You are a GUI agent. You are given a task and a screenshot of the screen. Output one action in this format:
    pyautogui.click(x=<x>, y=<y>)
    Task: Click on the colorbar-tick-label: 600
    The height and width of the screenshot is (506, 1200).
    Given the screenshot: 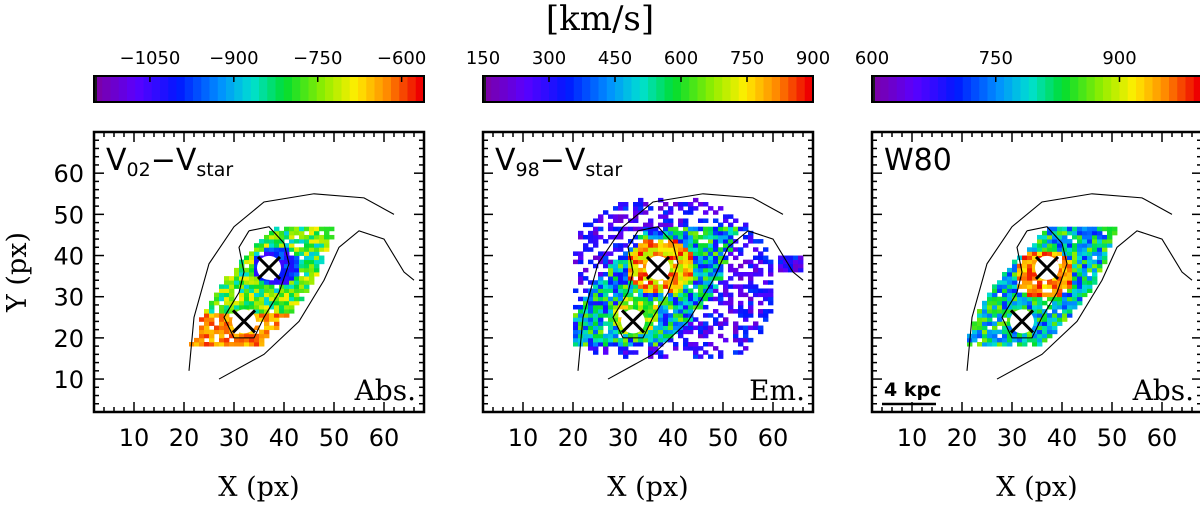 What is the action you would take?
    pyautogui.click(x=872, y=58)
    